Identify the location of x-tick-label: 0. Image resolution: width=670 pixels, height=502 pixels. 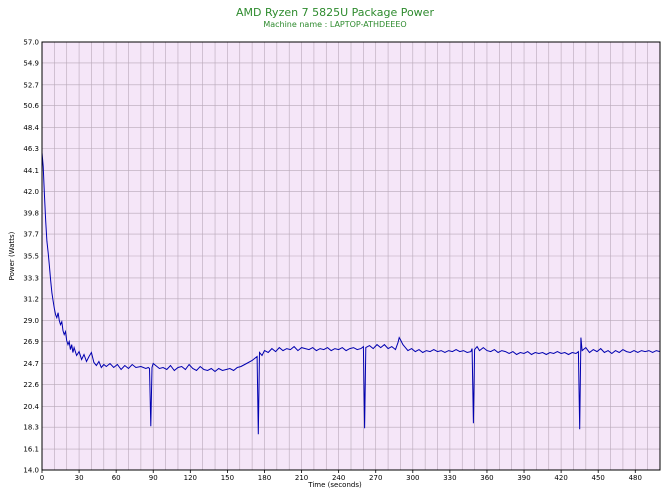
(42, 478).